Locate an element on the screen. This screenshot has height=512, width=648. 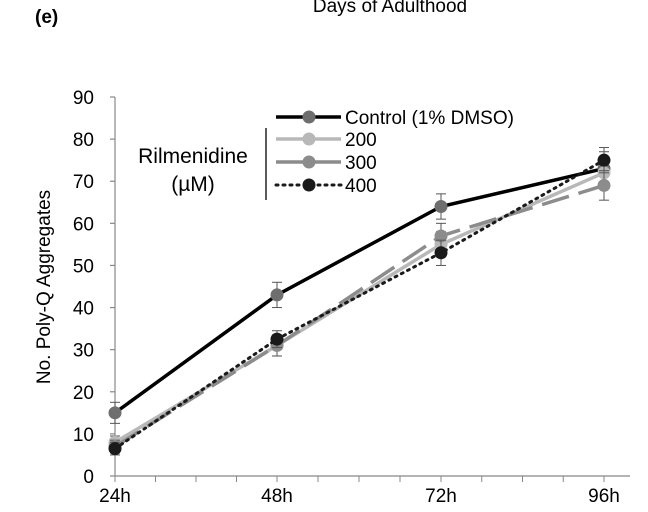
legend-group-label-line2: (µM) is located at coordinates (193, 184).